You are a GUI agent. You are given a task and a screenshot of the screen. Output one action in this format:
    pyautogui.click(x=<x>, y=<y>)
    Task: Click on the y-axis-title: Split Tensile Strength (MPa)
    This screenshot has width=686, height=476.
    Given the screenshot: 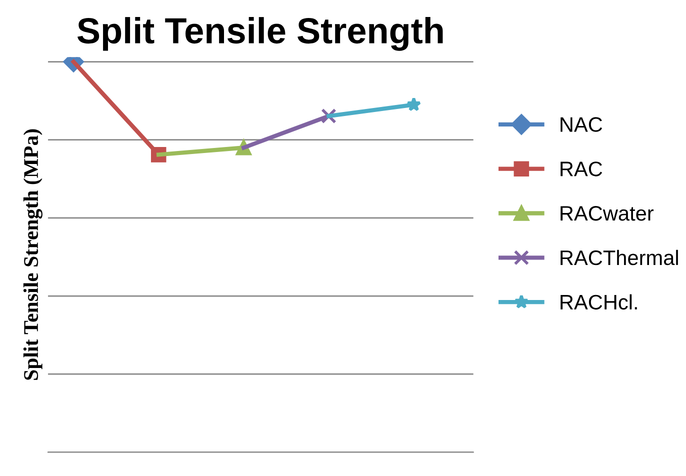 What is the action you would take?
    pyautogui.click(x=32, y=254)
    